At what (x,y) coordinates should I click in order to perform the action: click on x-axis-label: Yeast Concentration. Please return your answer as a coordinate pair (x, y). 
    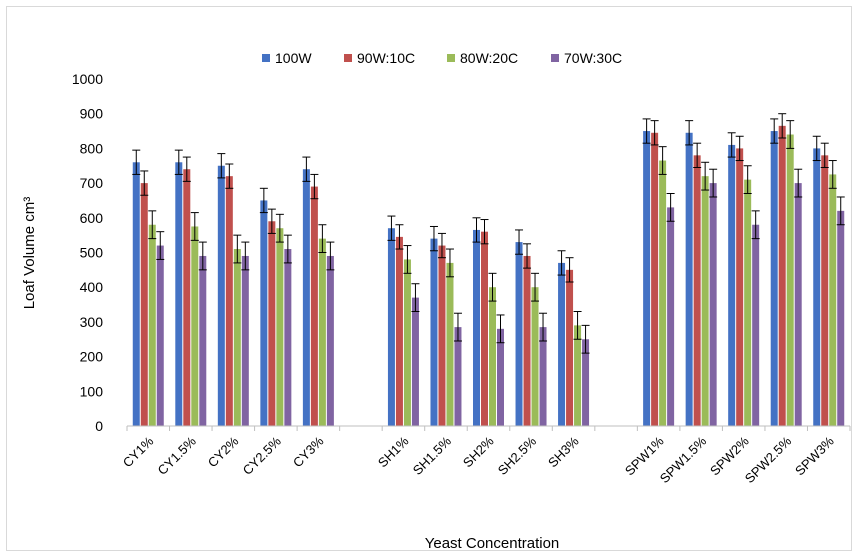
    Looking at the image, I should click on (492, 543).